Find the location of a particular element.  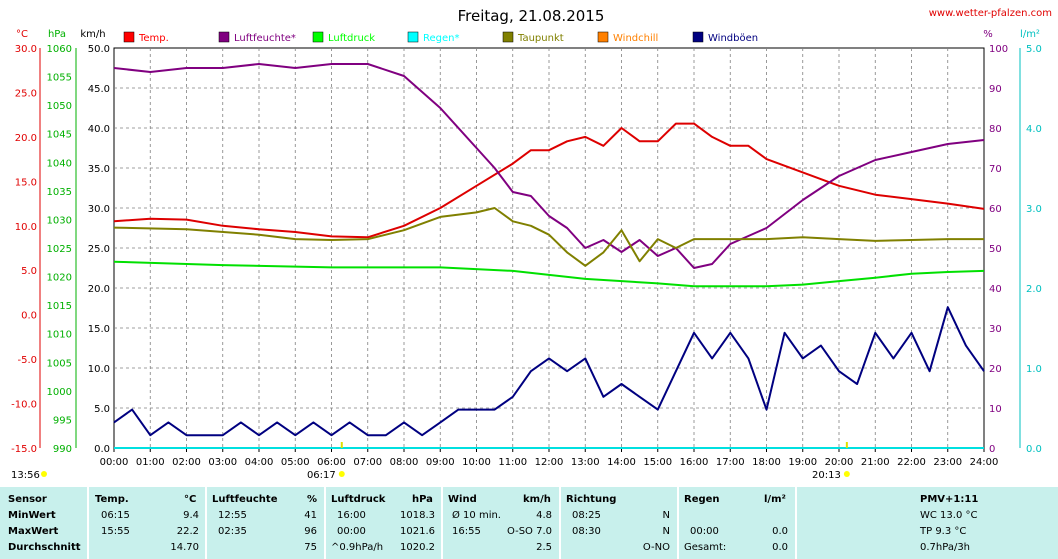

x-tick-label: 10:00 is located at coordinates (476, 462).